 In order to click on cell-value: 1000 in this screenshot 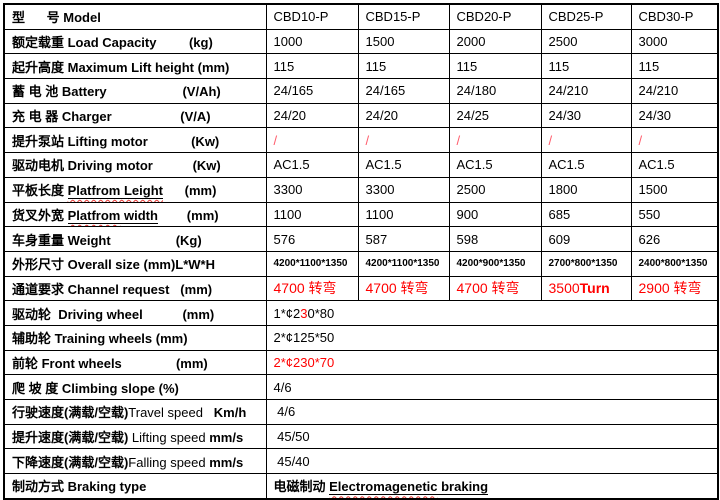, I will do `click(312, 41)`.